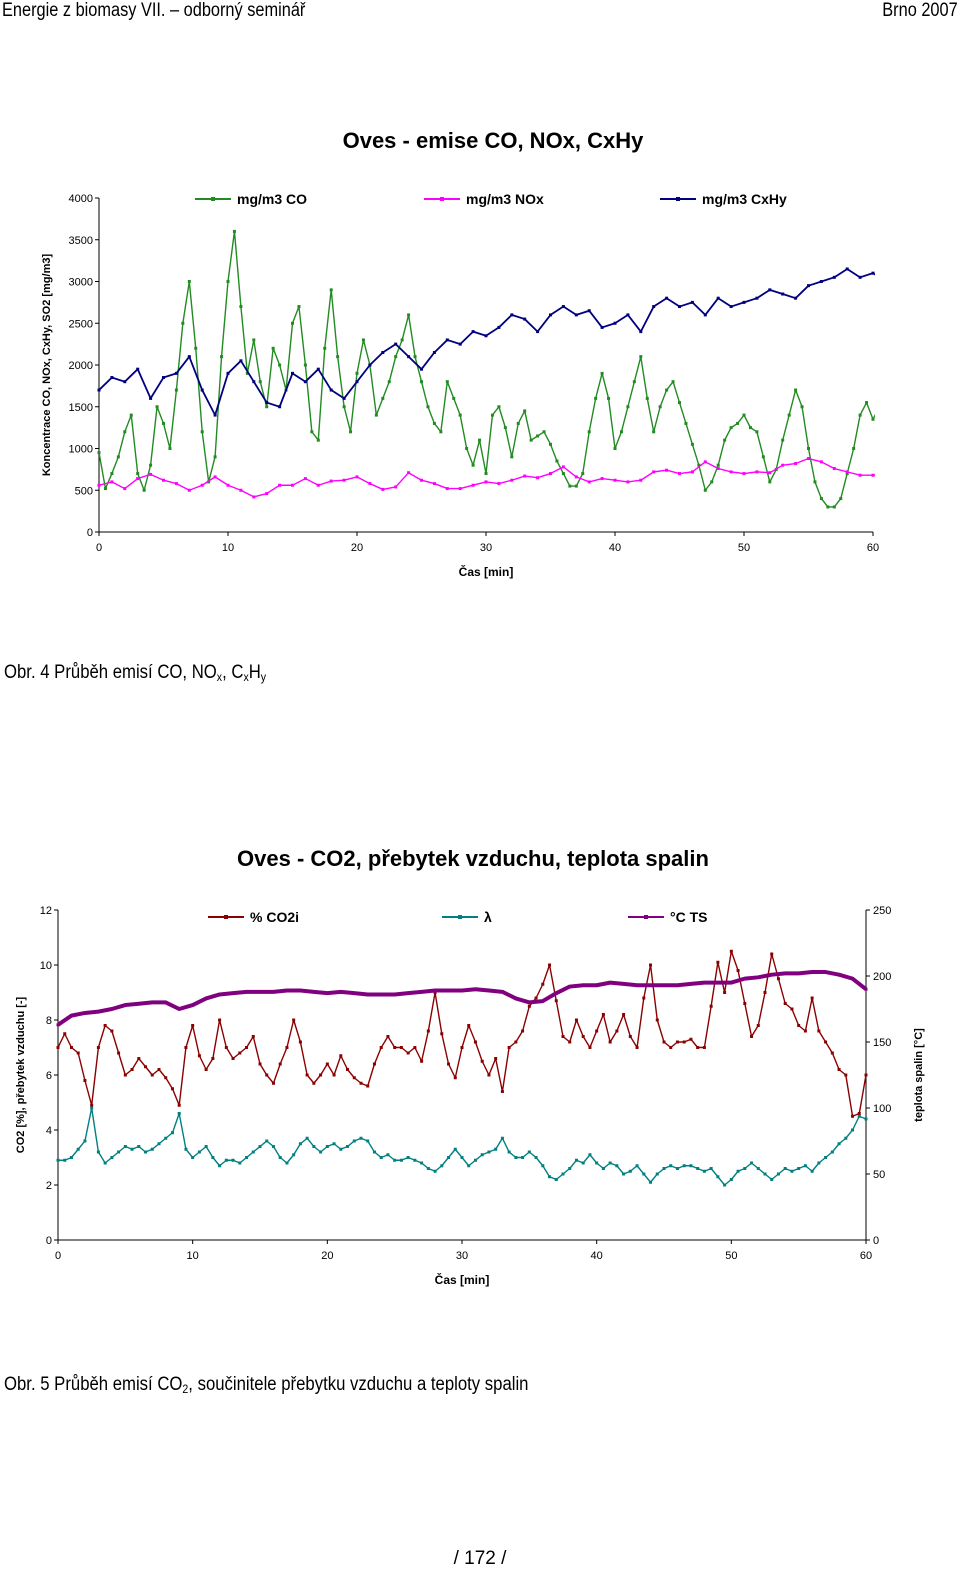 The height and width of the screenshot is (1588, 960). Describe the element at coordinates (866, 1256) in the screenshot. I see `c2-x-tick-label: 60` at that location.